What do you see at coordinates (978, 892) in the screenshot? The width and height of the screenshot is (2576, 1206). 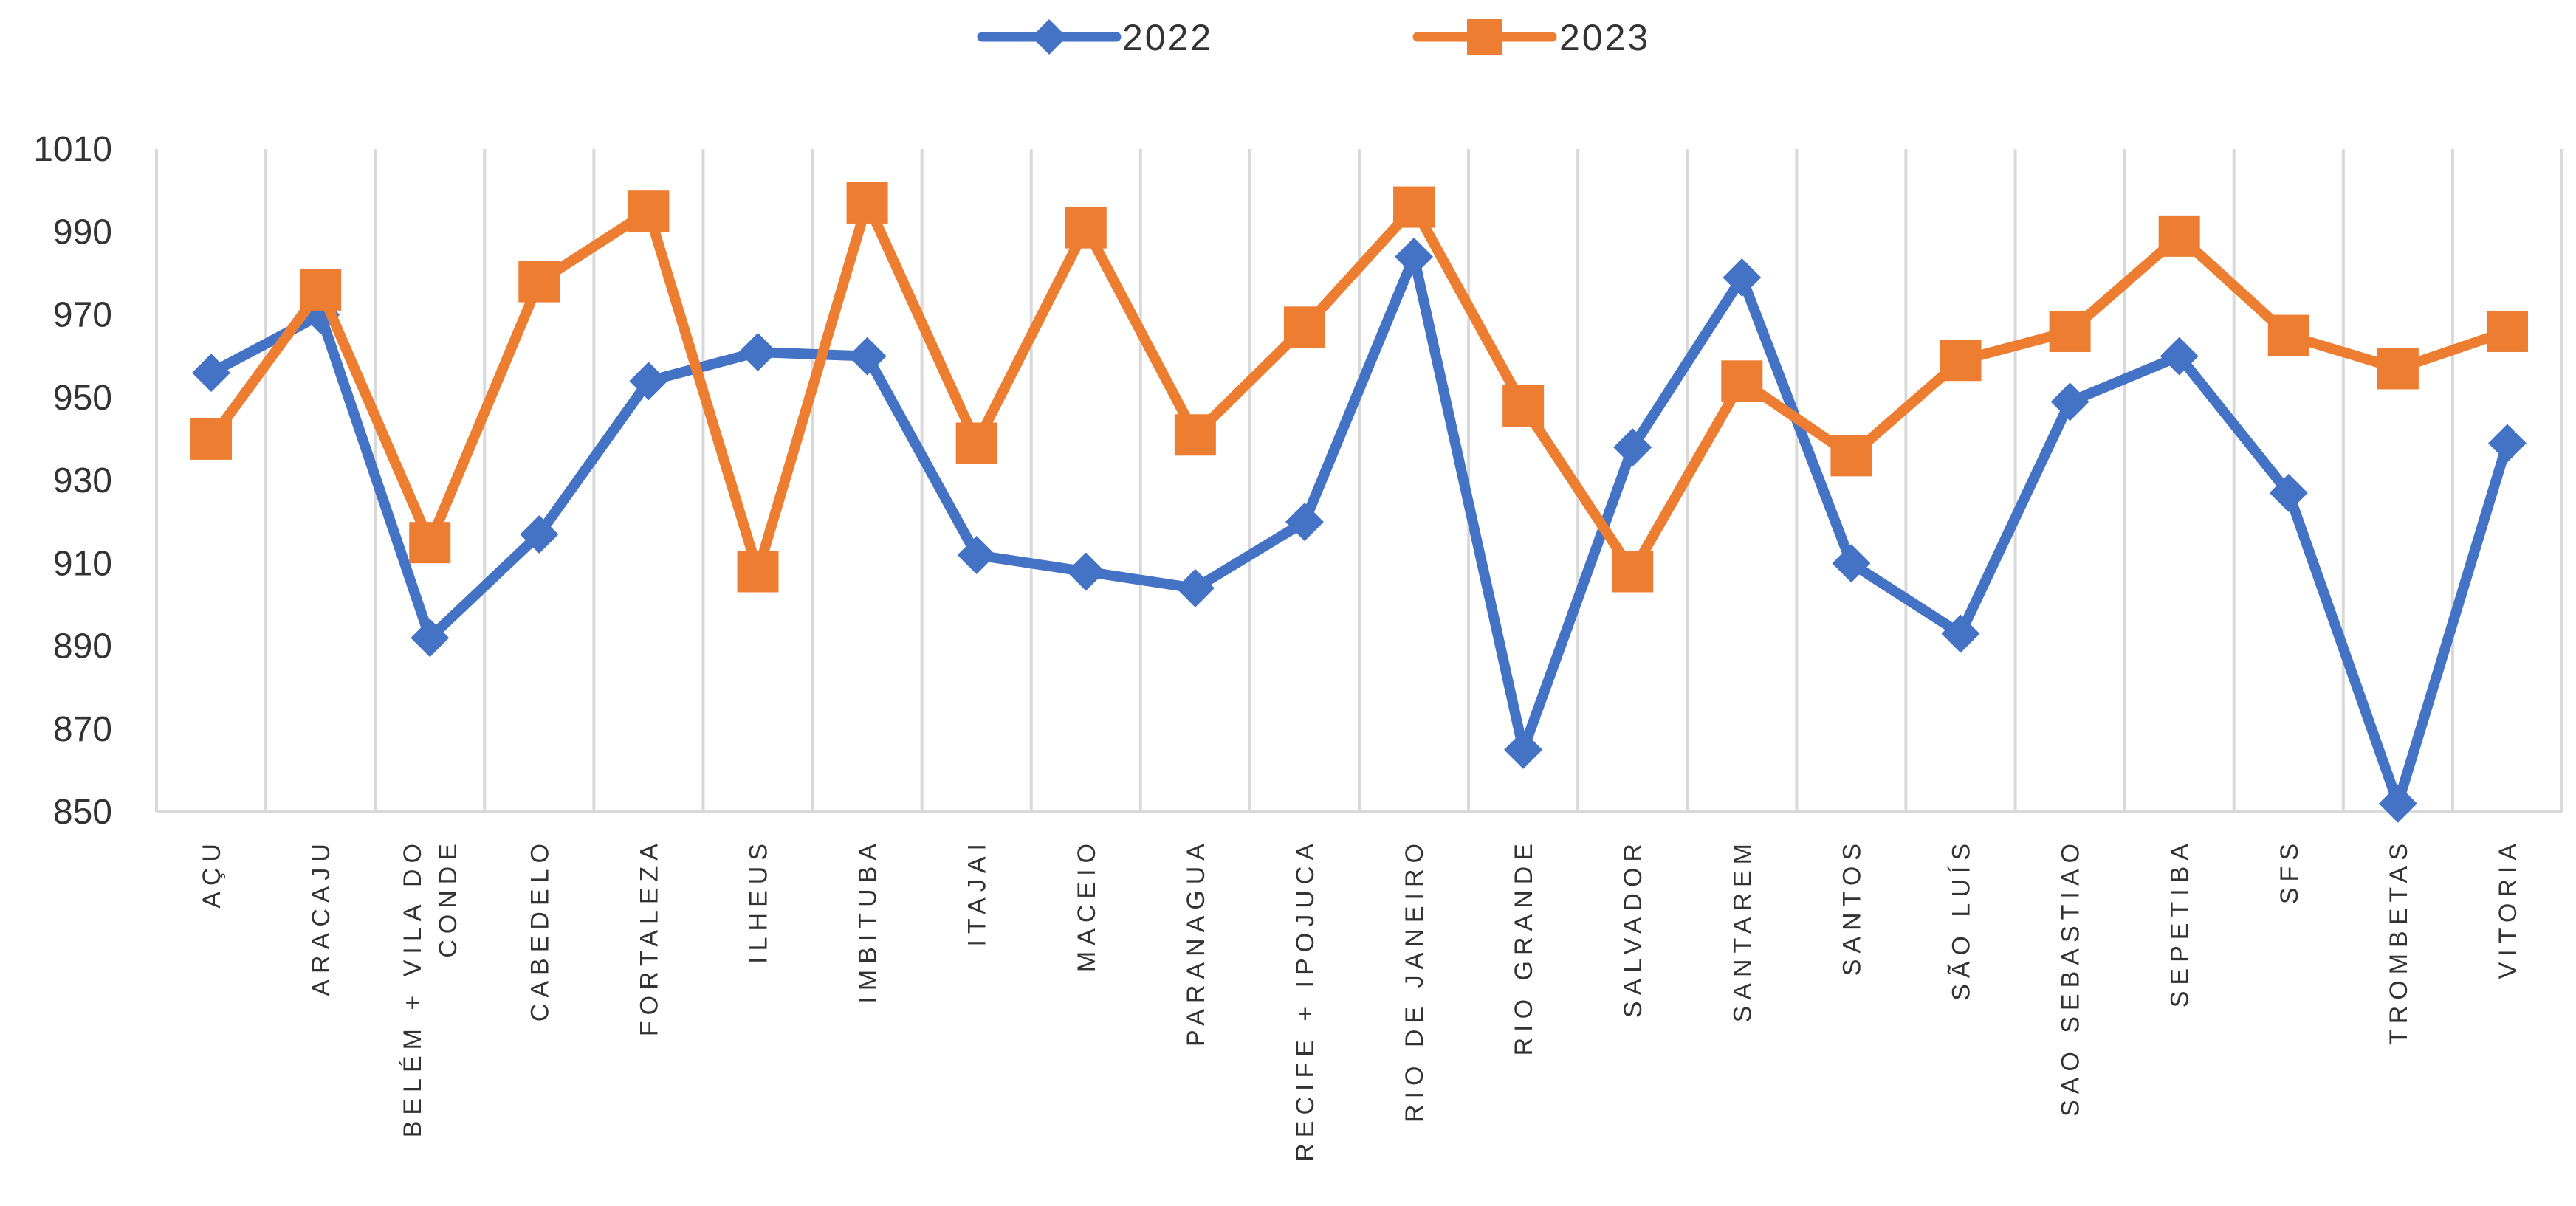 I see `x-tick-label: ITAJAI` at bounding box center [978, 892].